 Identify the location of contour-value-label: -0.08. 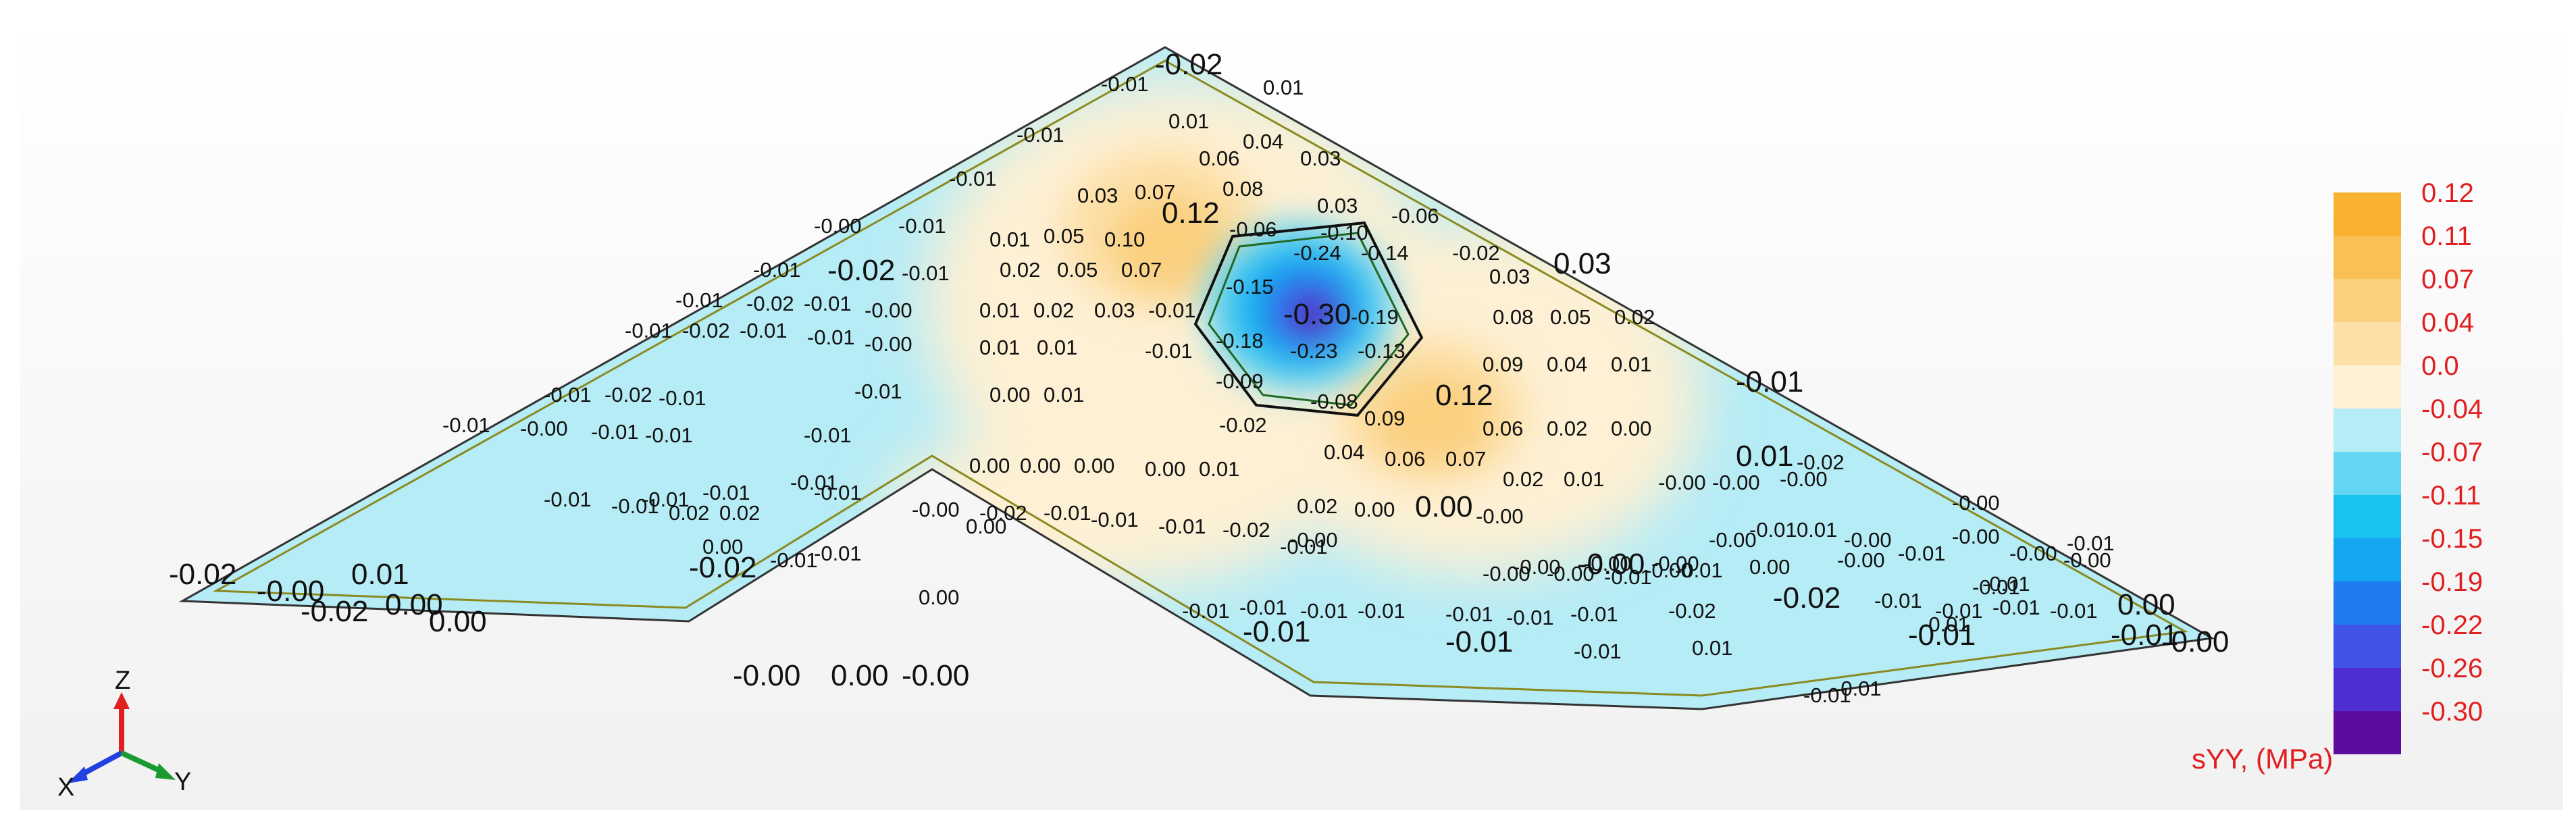
(1334, 401).